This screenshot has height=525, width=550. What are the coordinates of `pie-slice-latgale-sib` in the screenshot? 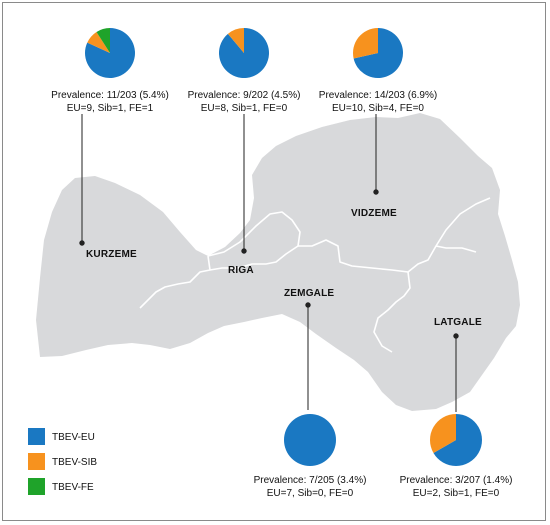 It's located at (442, 433).